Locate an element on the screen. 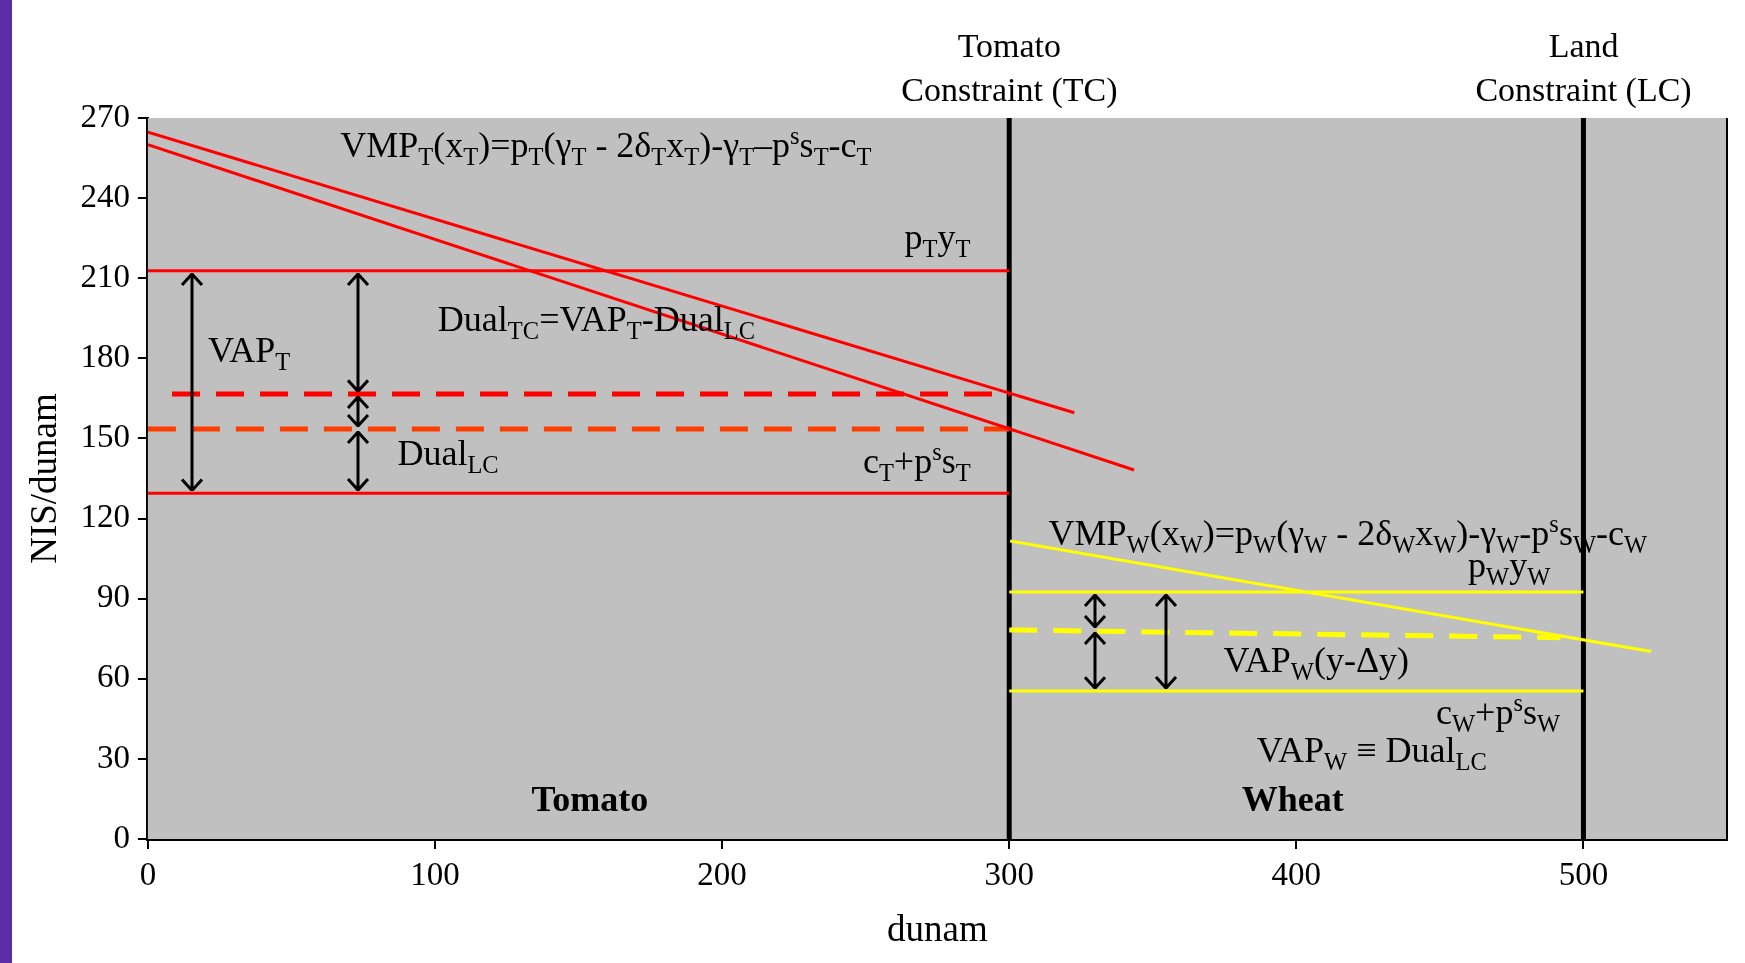 The image size is (1745, 963). x-tick-label: 500 is located at coordinates (1583, 874).